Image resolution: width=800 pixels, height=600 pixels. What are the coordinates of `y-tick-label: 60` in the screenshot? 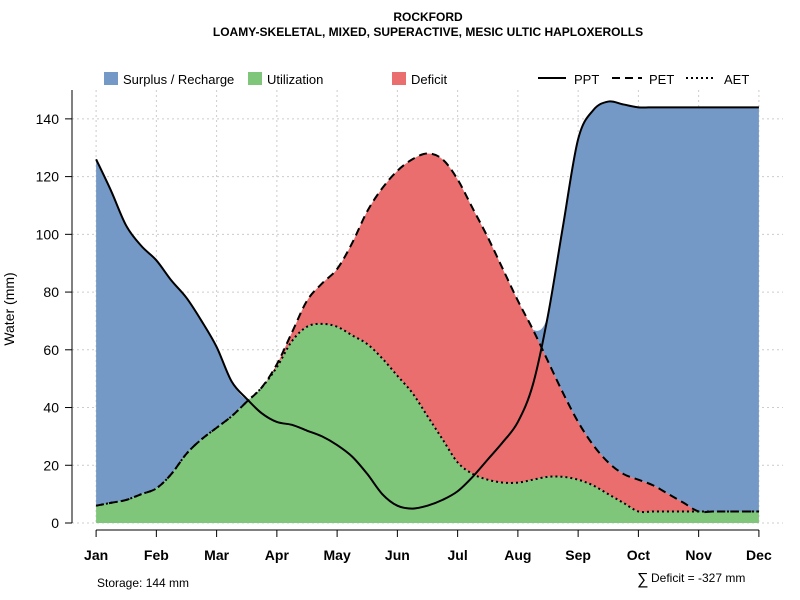 It's located at (51, 350).